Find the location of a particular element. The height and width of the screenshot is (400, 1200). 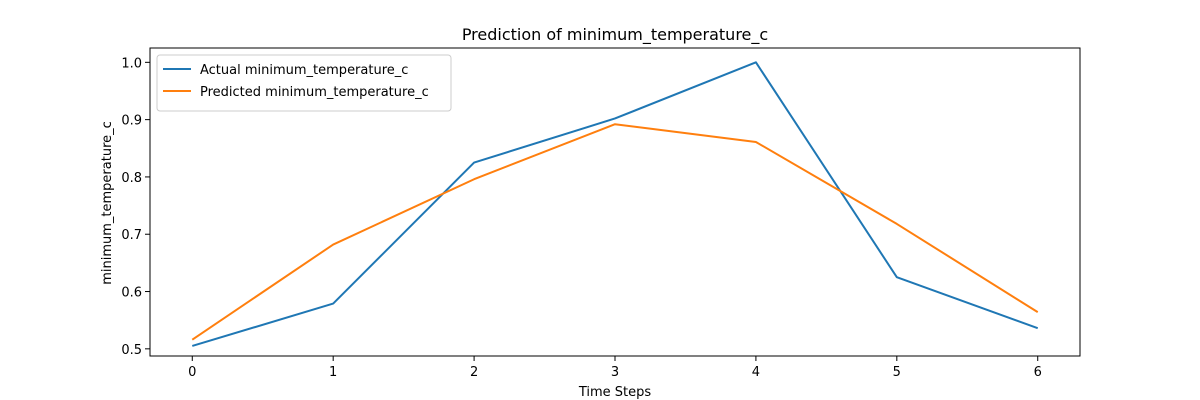

x-axis-label: Time Steps is located at coordinates (615, 392).